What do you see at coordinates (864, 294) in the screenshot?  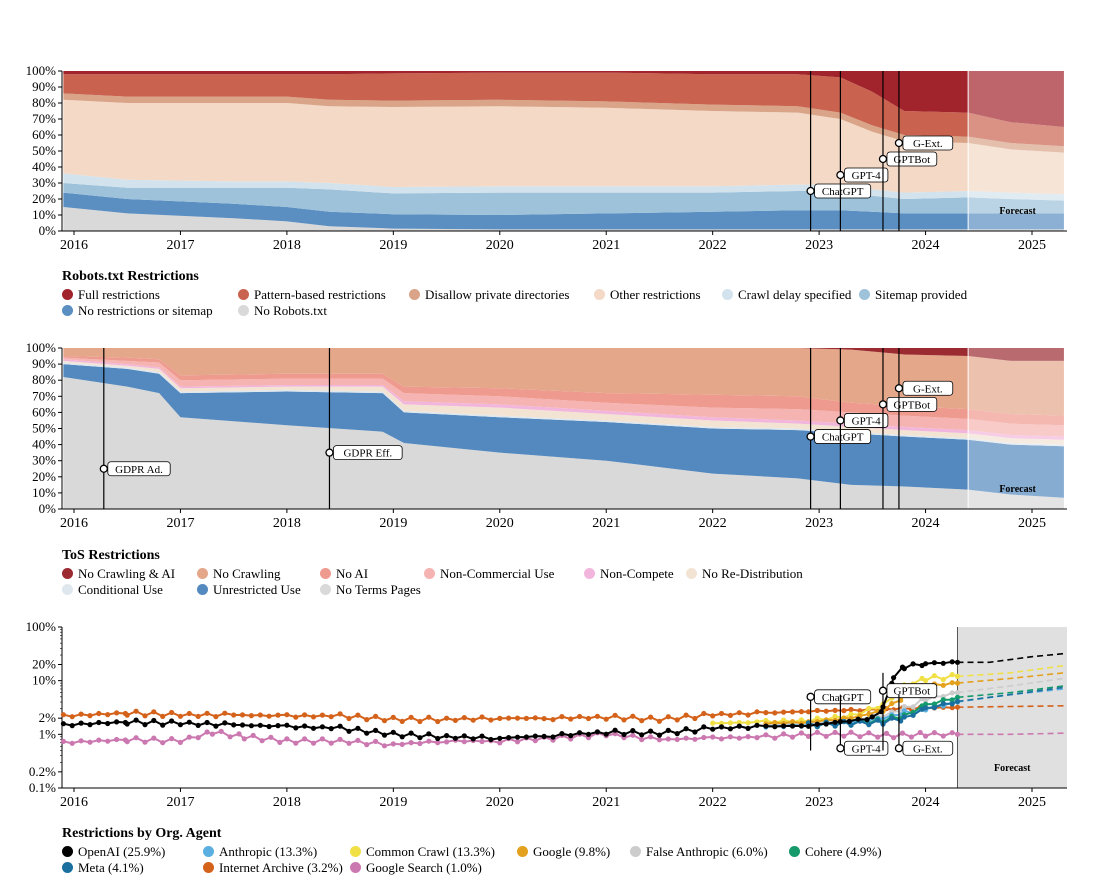 I see `robots-legend-swatch` at bounding box center [864, 294].